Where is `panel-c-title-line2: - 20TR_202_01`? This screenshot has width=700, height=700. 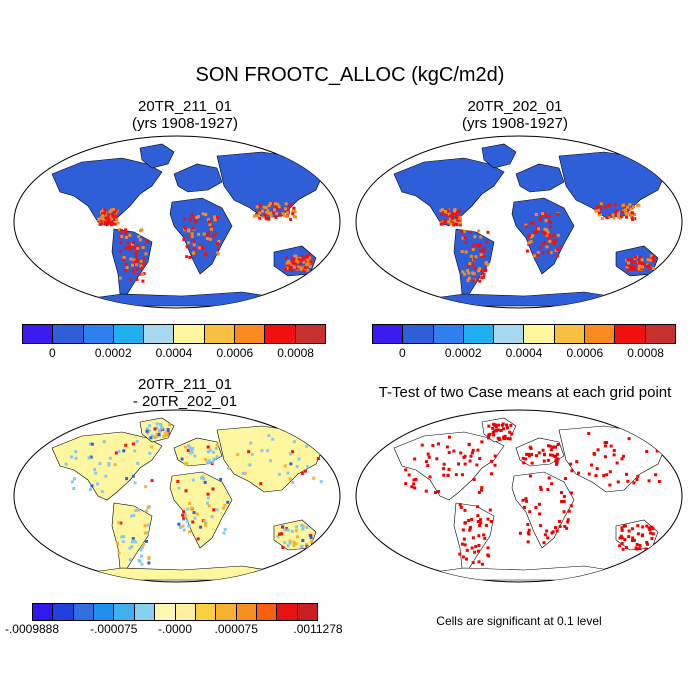 panel-c-title-line2: - 20TR_202_01 is located at coordinates (185, 401).